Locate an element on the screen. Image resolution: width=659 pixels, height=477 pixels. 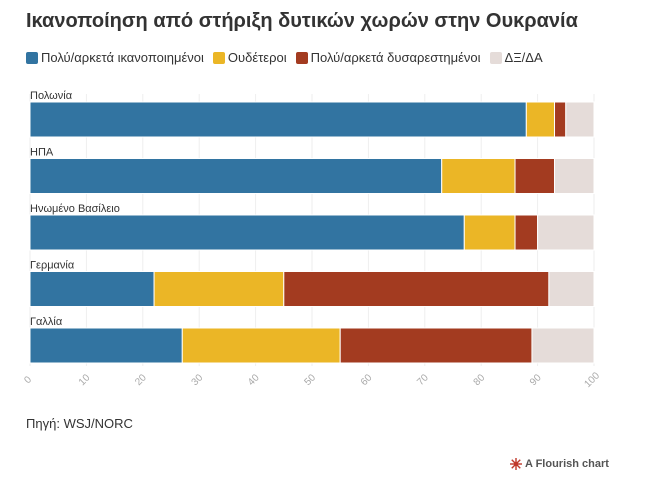
legend-item: ΔΞ/ΔΑ is located at coordinates (516, 57).